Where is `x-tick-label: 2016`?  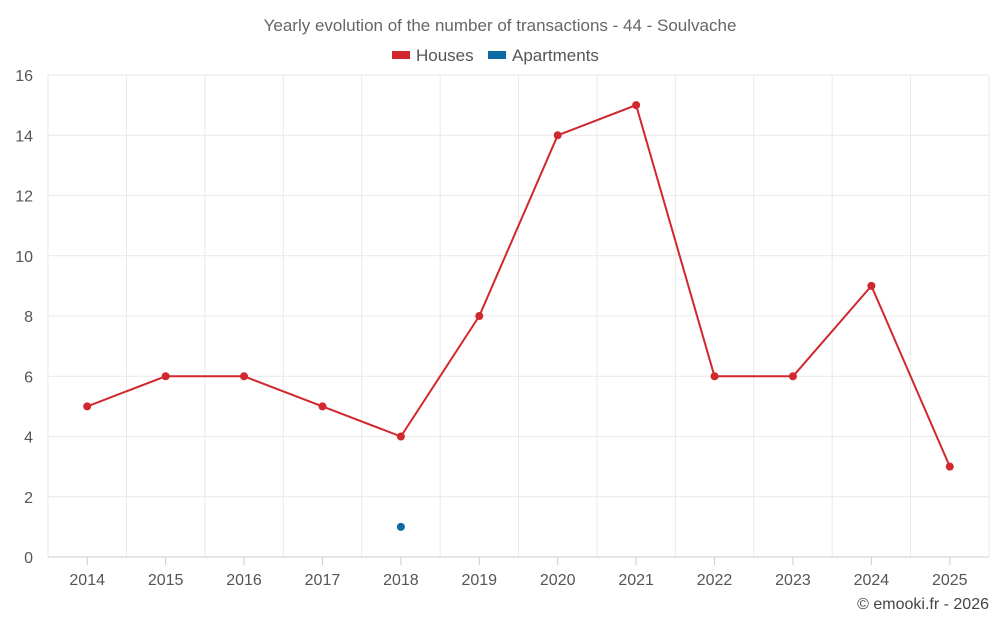 x-tick-label: 2016 is located at coordinates (244, 580).